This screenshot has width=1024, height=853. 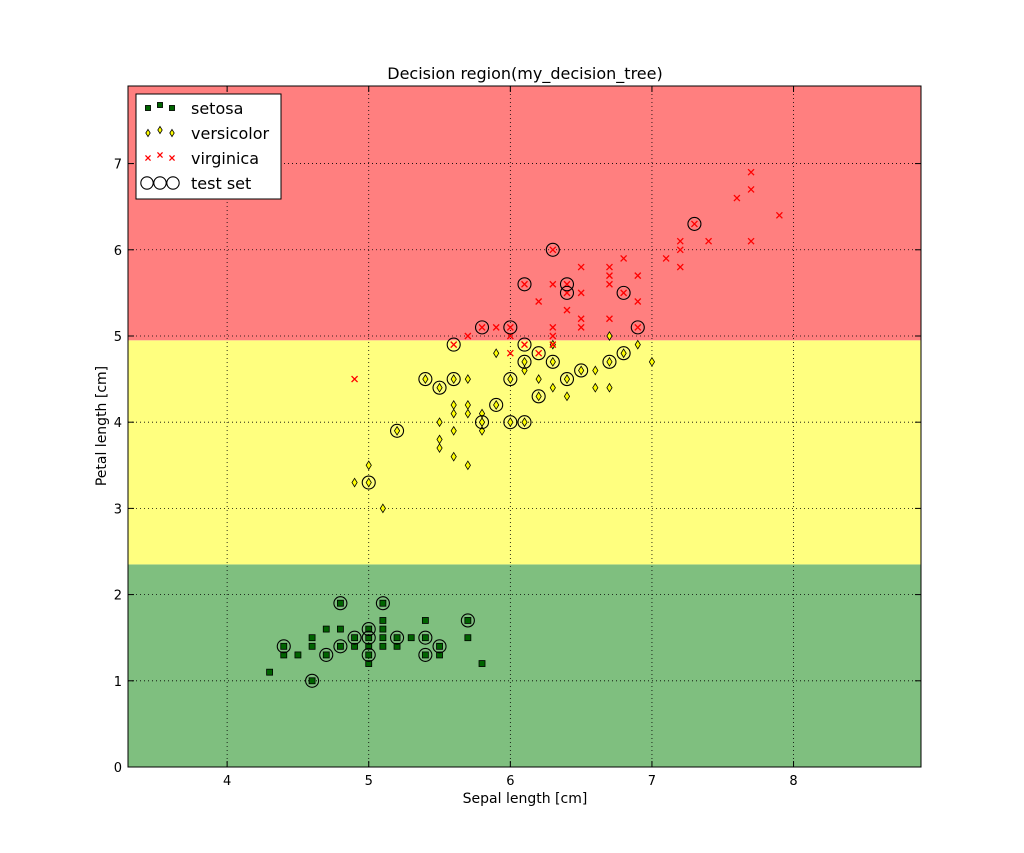 I want to click on y-tick-label: 5, so click(x=118, y=337).